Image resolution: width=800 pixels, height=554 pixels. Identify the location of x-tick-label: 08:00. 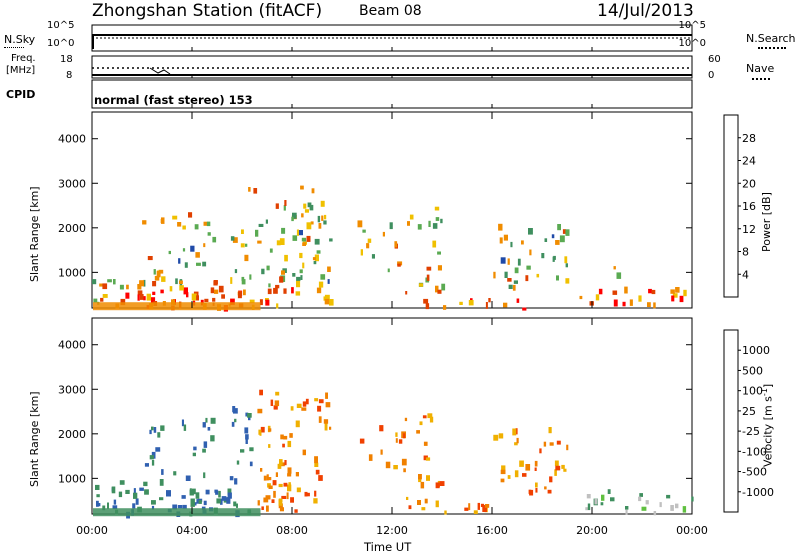
(292, 530).